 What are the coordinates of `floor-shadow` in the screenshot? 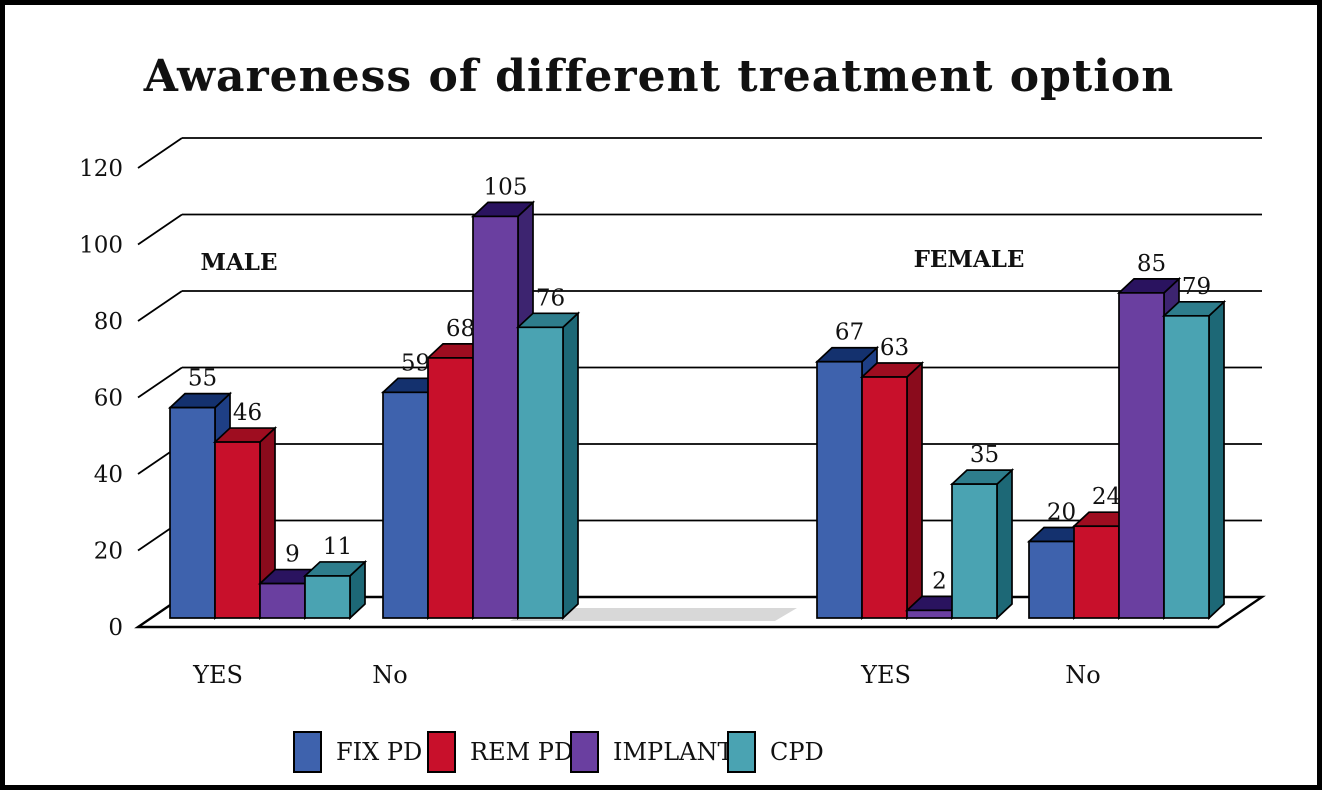 It's located at (653, 614).